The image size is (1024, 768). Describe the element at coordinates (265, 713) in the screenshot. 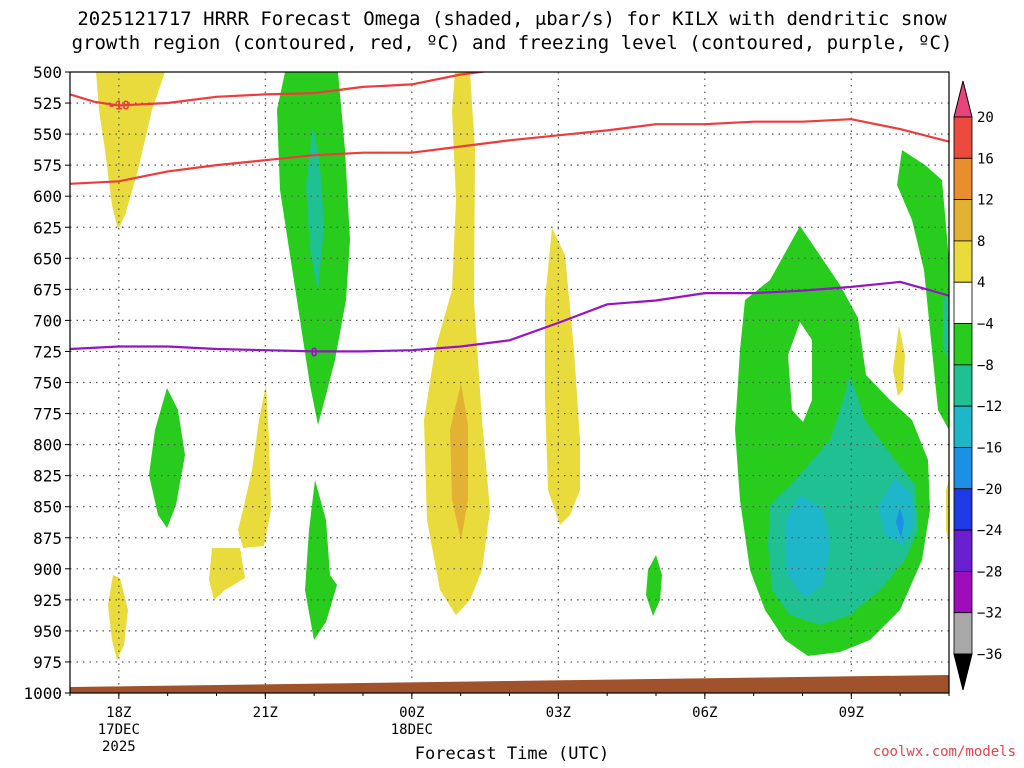

I see `x-tick-label: 21Z` at that location.